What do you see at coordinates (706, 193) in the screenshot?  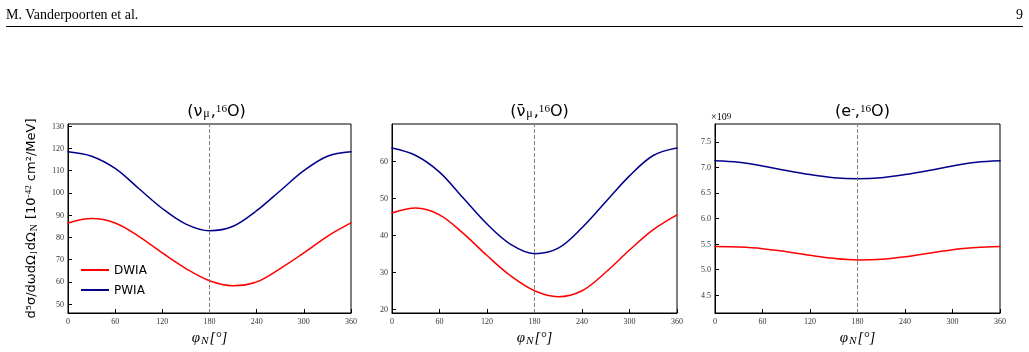 I see `y-tick-label: 6.5` at bounding box center [706, 193].